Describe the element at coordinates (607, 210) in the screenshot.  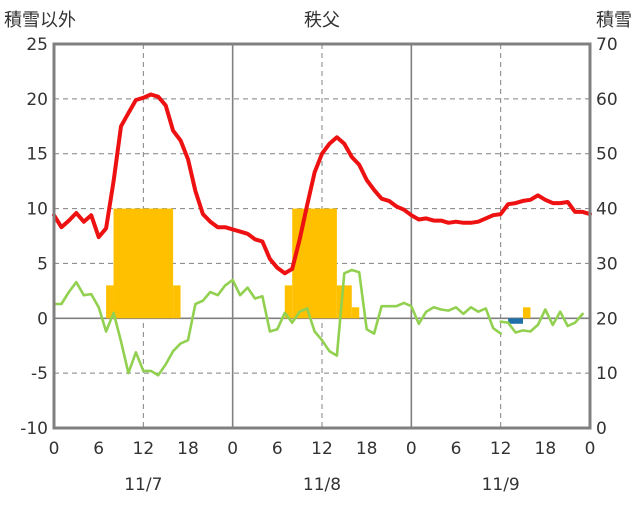
I see `y-right-tick-label: 40` at that location.